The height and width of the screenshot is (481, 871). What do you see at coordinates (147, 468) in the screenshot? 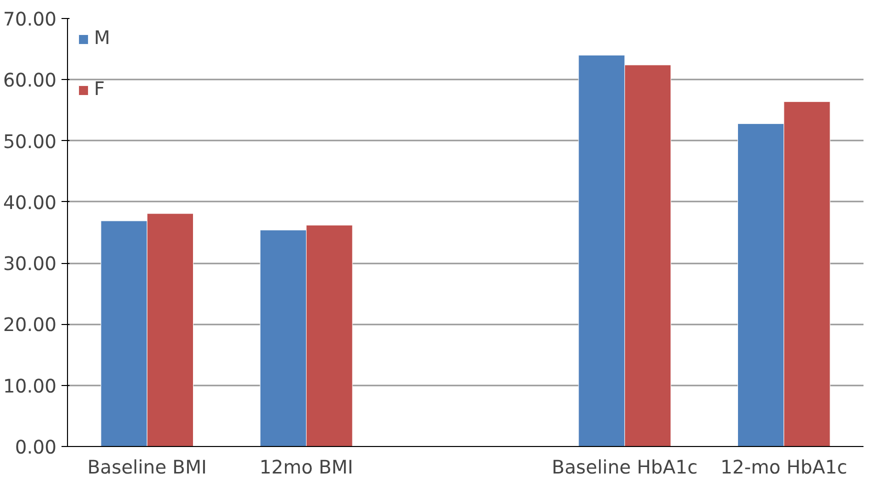
I see `x-tick-label: Baseline BMI` at bounding box center [147, 468].